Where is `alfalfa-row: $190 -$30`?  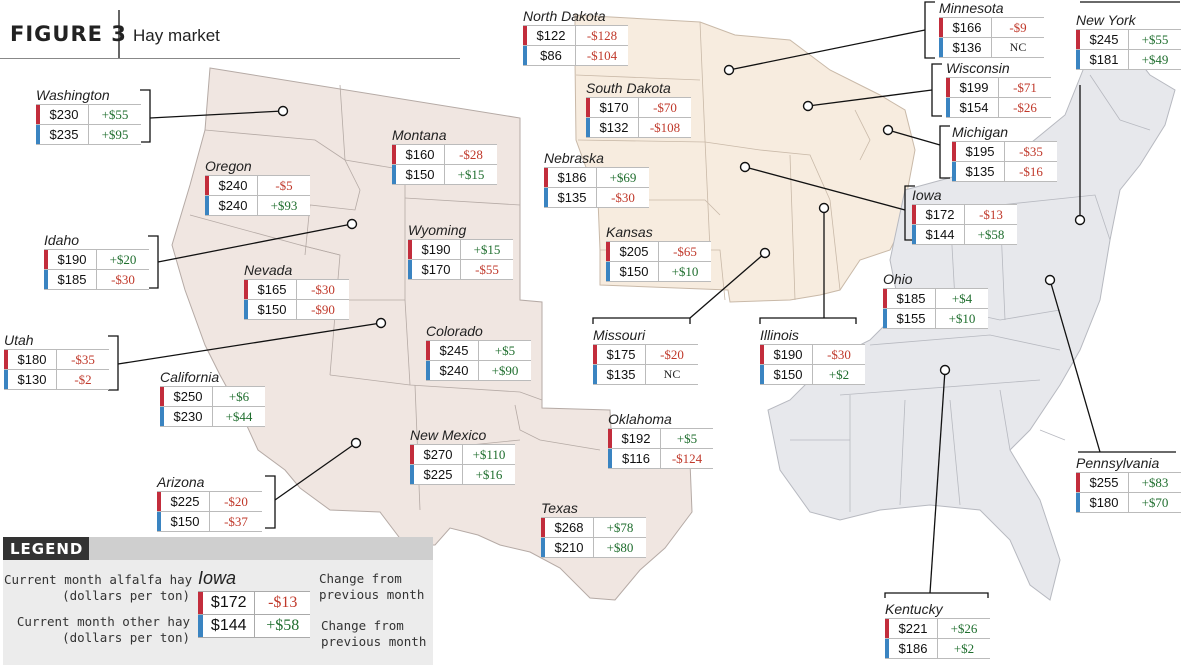
alfalfa-row: $190 -$30 is located at coordinates (812, 354).